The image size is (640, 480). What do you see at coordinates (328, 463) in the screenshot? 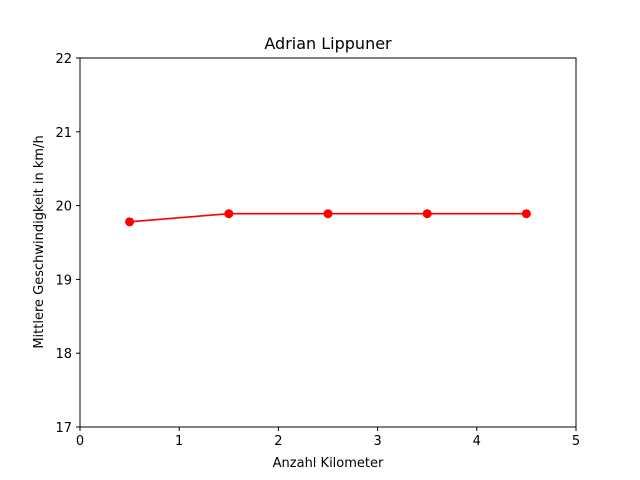
I see `x-axis-label: Anzahl Kilometer` at bounding box center [328, 463].